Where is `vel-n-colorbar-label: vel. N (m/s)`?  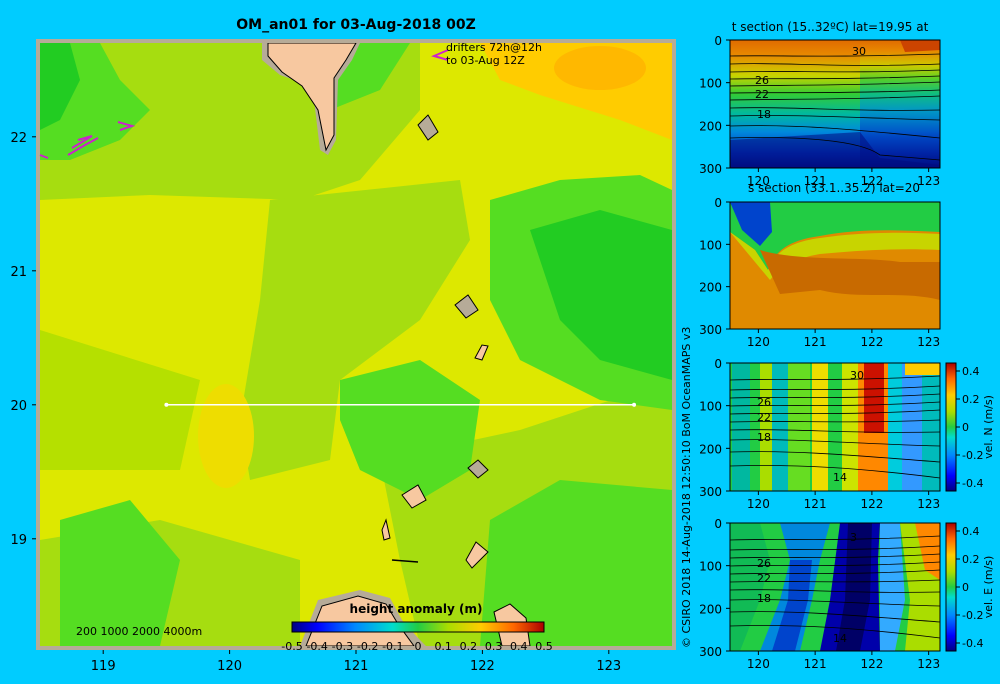 vel-n-colorbar-label: vel. N (m/s) is located at coordinates (988, 427).